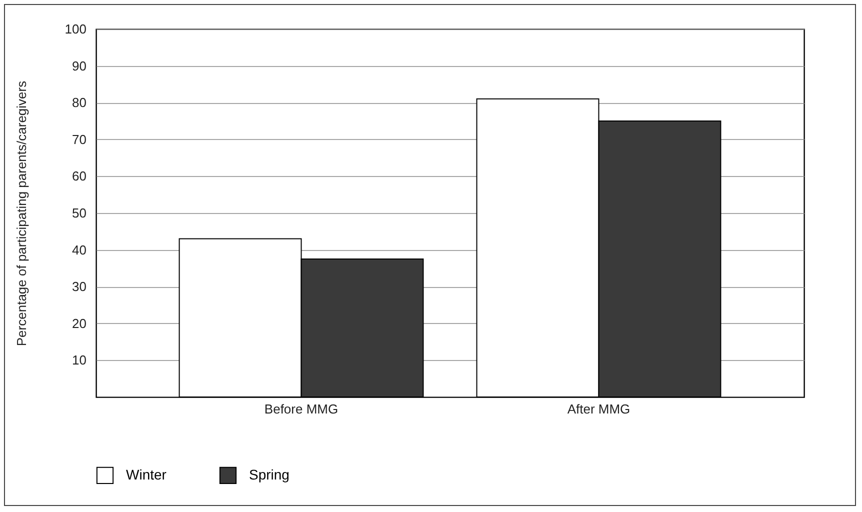 Image resolution: width=862 pixels, height=512 pixels. Describe the element at coordinates (146, 474) in the screenshot. I see `legend-label: Winter` at that location.